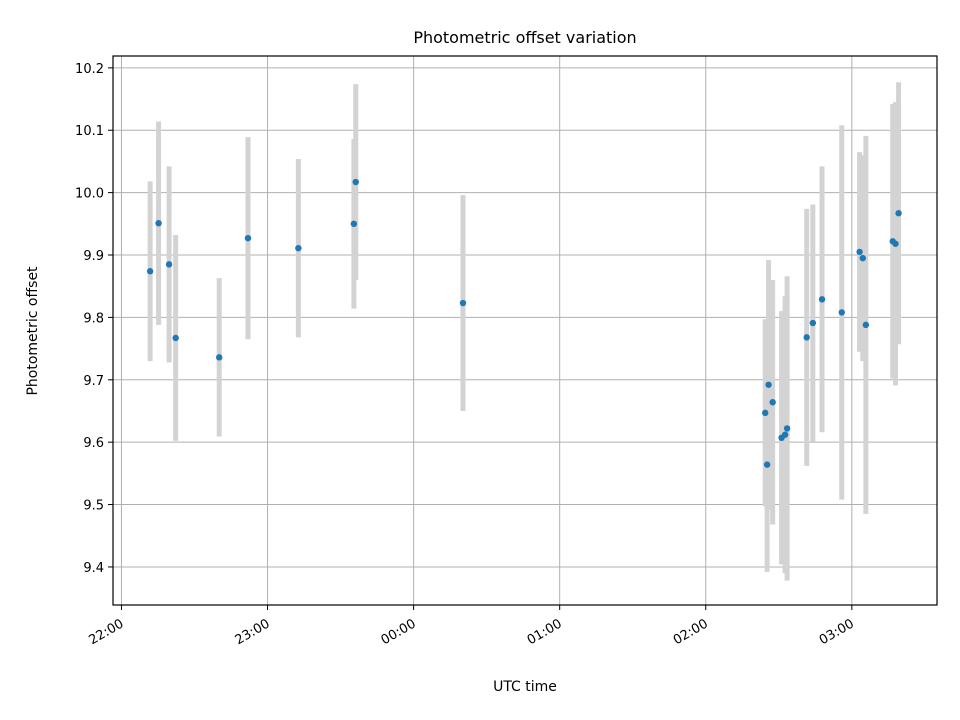 This screenshot has height=720, width=960. What do you see at coordinates (93, 506) in the screenshot?
I see `y-tick-label: 9.5` at bounding box center [93, 506].